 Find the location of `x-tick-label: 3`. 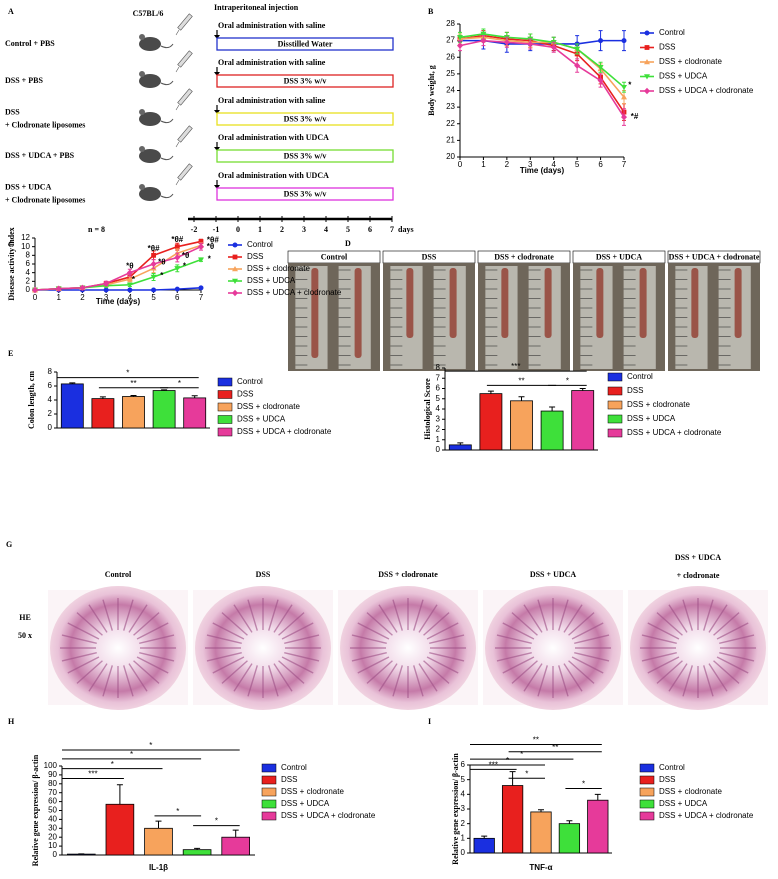

x-tick-label: 3 is located at coordinates (530, 164).